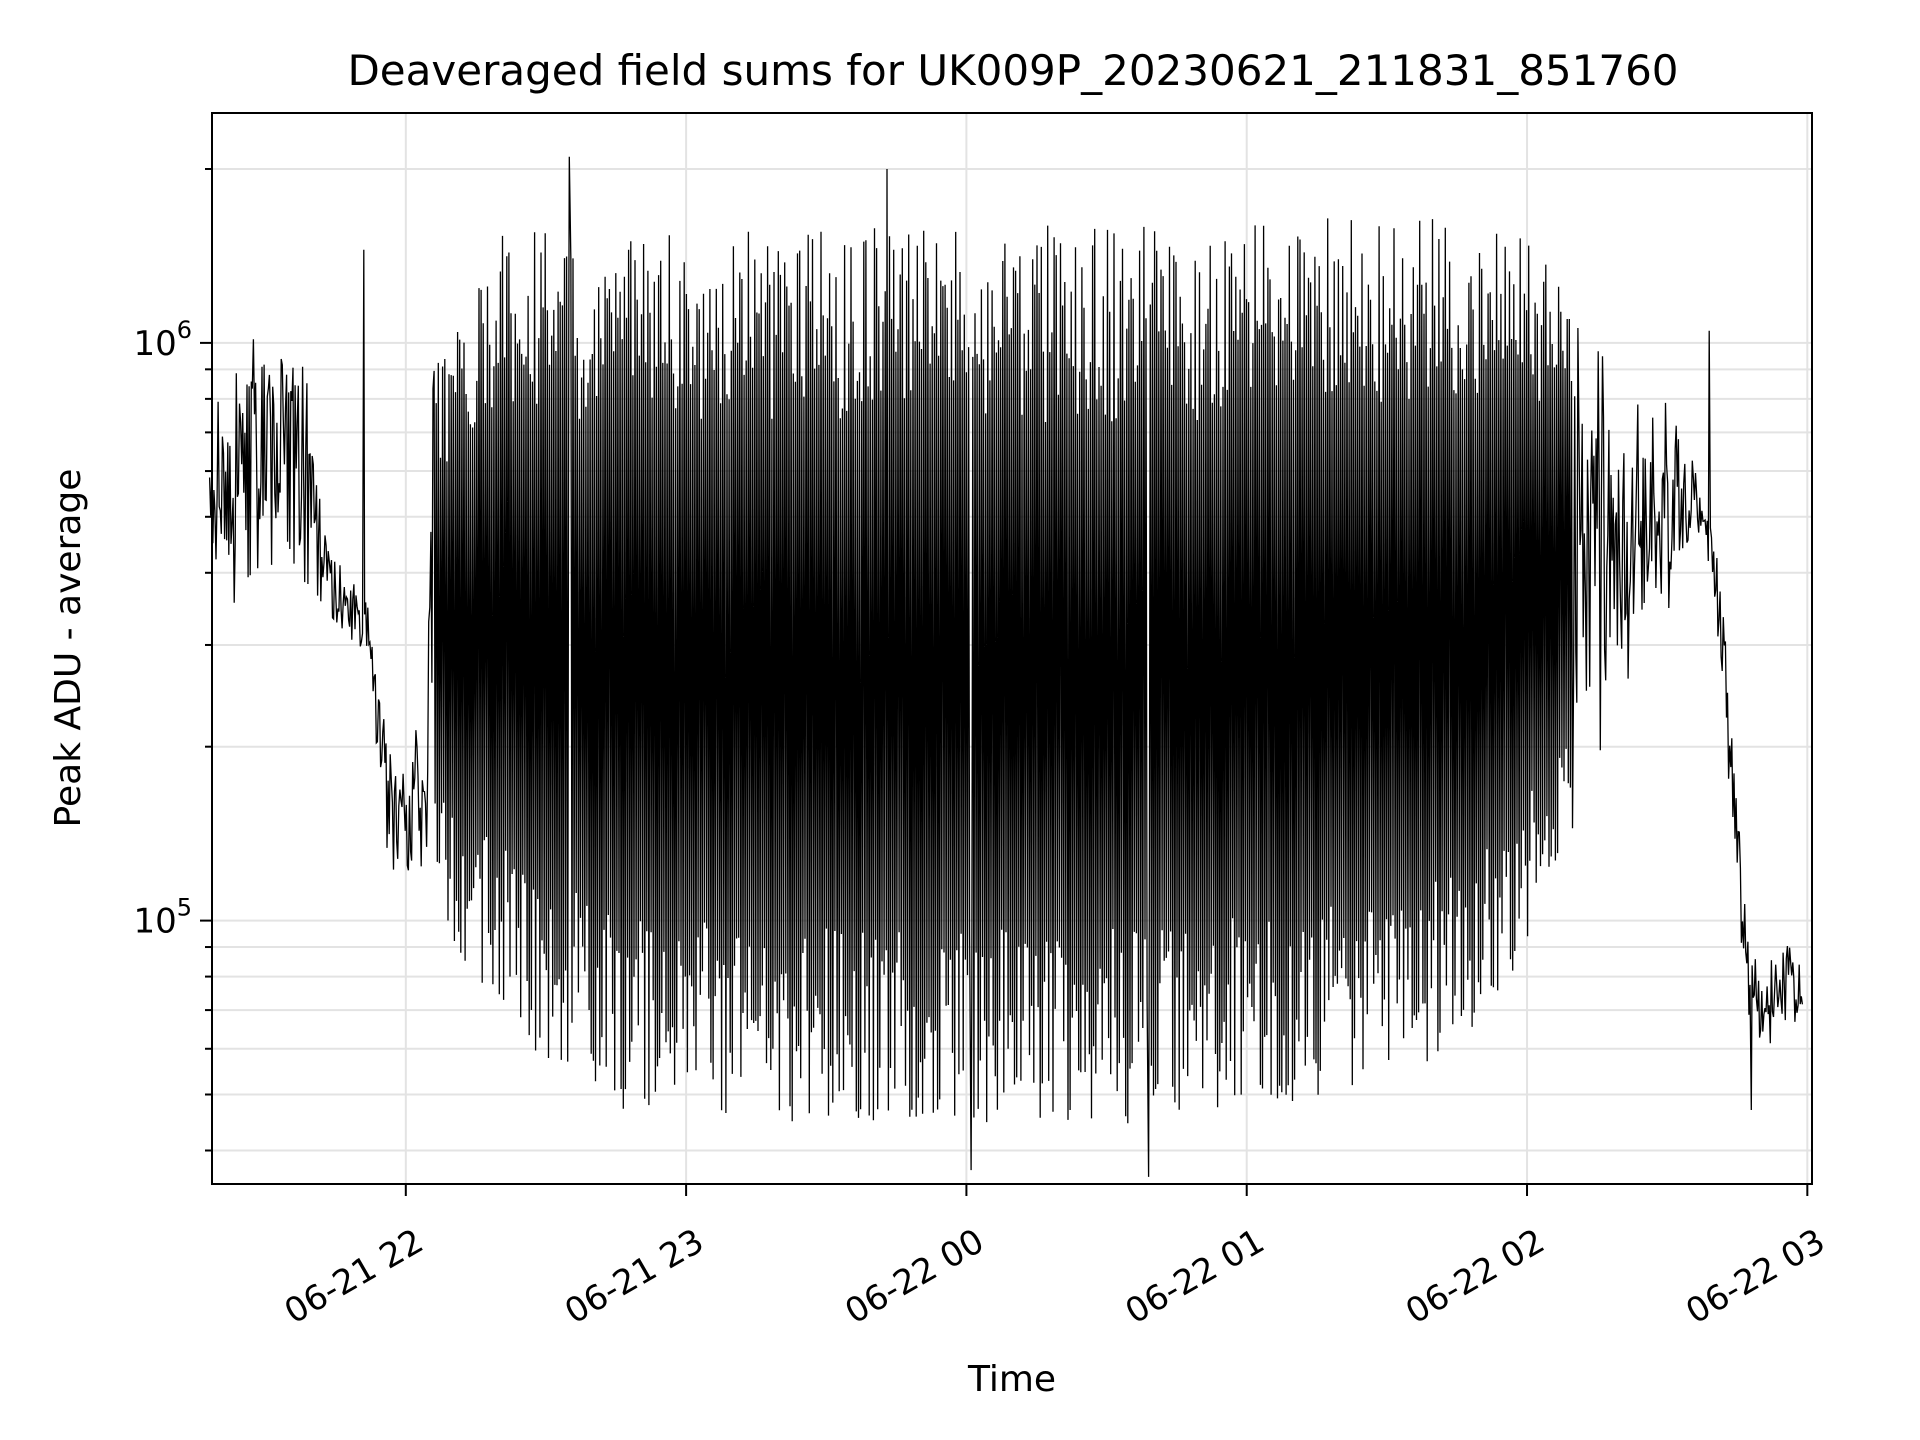 This screenshot has height=1440, width=1920. Describe the element at coordinates (68, 648) in the screenshot. I see `y-axis-label: Peak ADU - average` at that location.